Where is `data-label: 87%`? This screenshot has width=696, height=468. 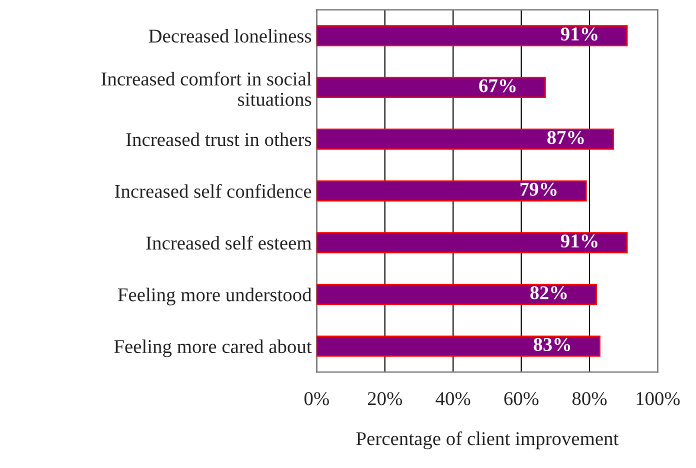 data-label: 87% is located at coordinates (565, 137).